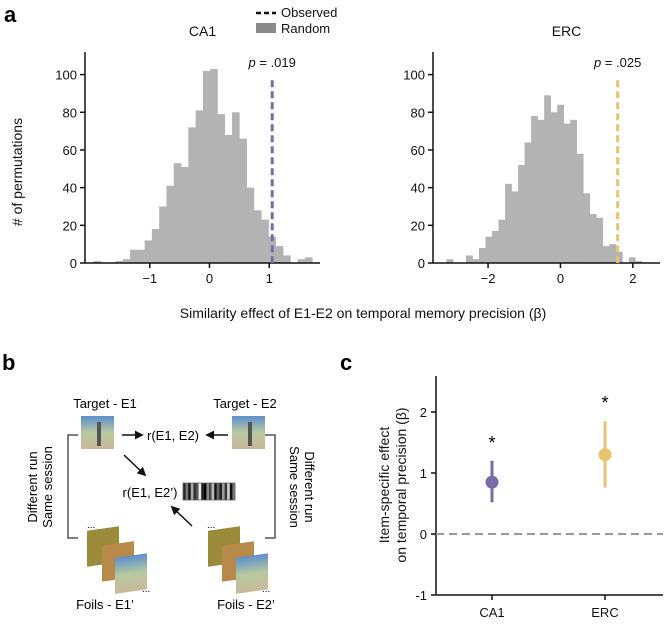 The image size is (667, 626). Describe the element at coordinates (269, 278) in the screenshot. I see `x-tick-label: 1` at that location.